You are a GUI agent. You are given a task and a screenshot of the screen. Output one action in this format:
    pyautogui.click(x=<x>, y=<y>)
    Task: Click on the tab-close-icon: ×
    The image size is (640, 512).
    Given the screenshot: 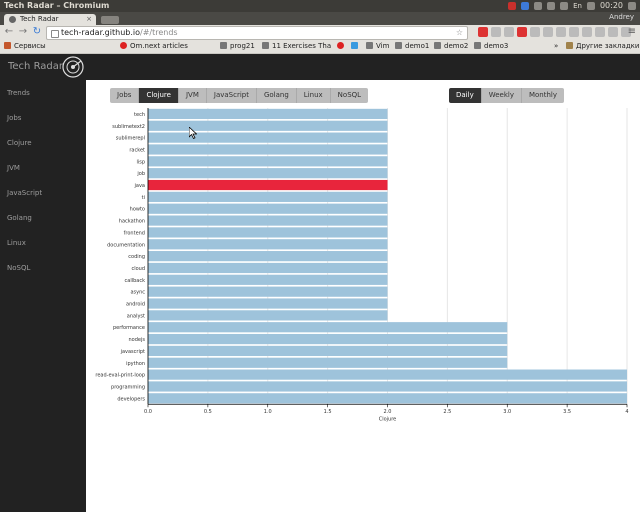 What is the action you would take?
    pyautogui.click(x=89, y=19)
    